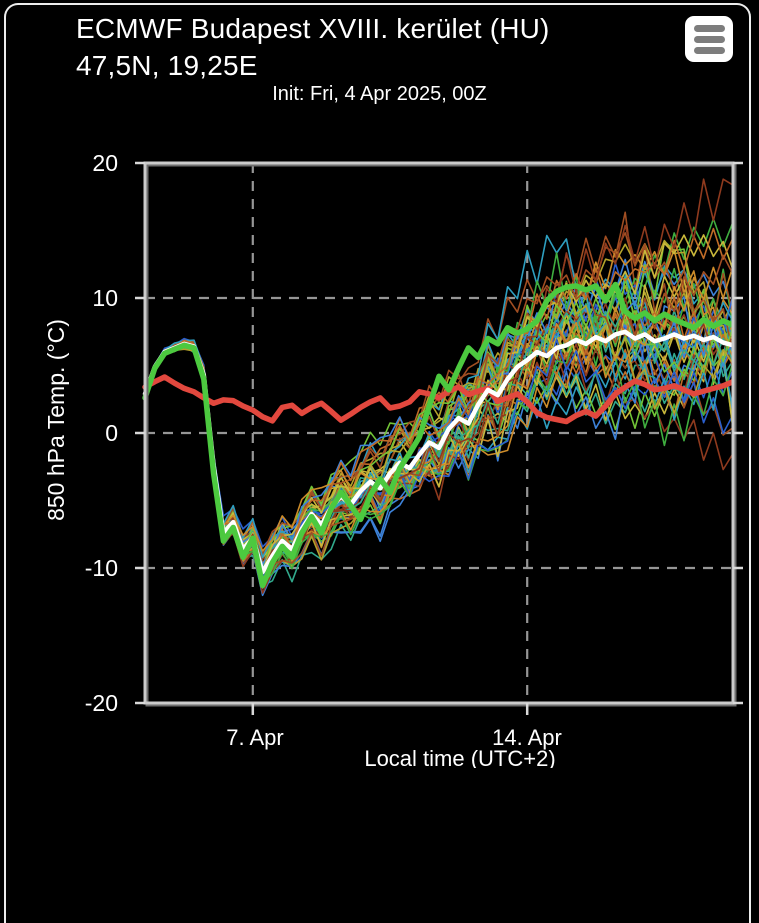 This screenshot has height=923, width=759. I want to click on ytick-neg20: -20, so click(101, 703).